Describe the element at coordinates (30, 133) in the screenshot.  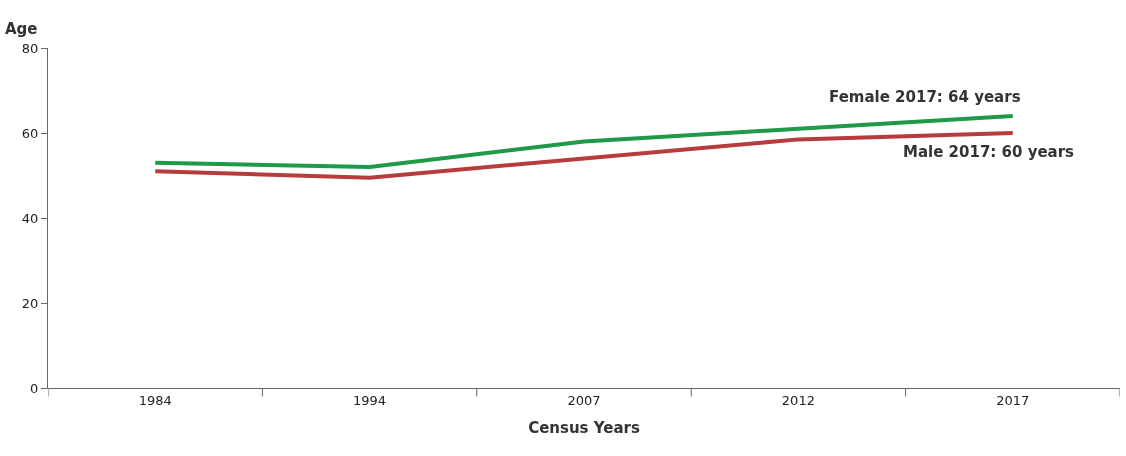
I see `y-tick-label: 60` at that location.